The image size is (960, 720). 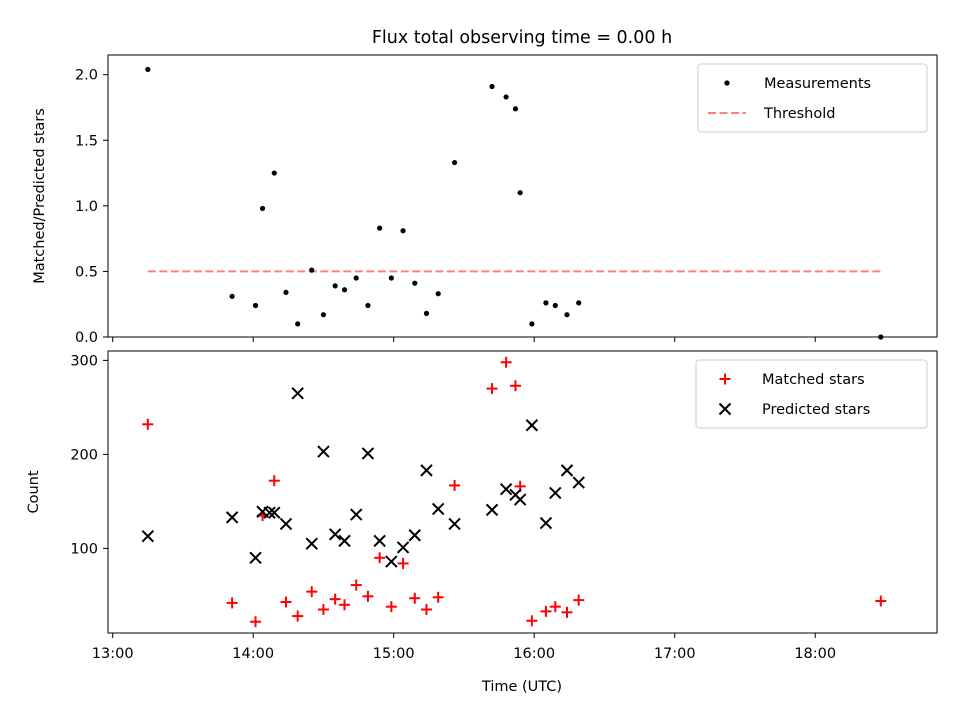 What do you see at coordinates (816, 410) in the screenshot?
I see `legend-label: Predicted stars` at bounding box center [816, 410].